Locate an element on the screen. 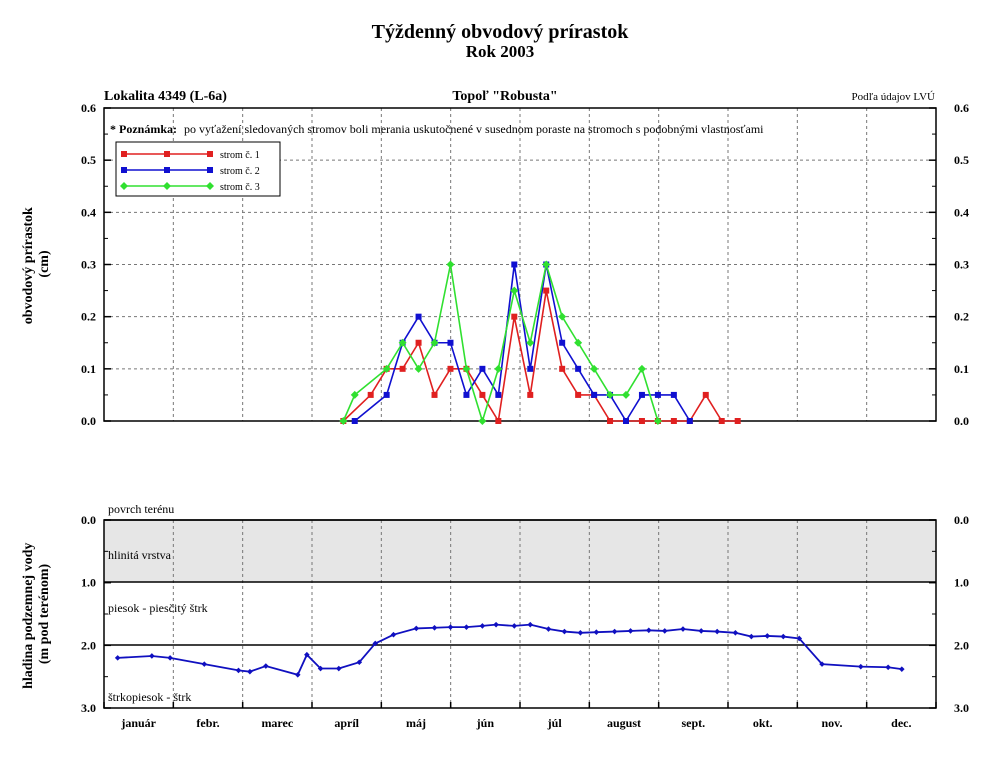 This screenshot has width=1000, height=768. upper-series is located at coordinates (540, 342).